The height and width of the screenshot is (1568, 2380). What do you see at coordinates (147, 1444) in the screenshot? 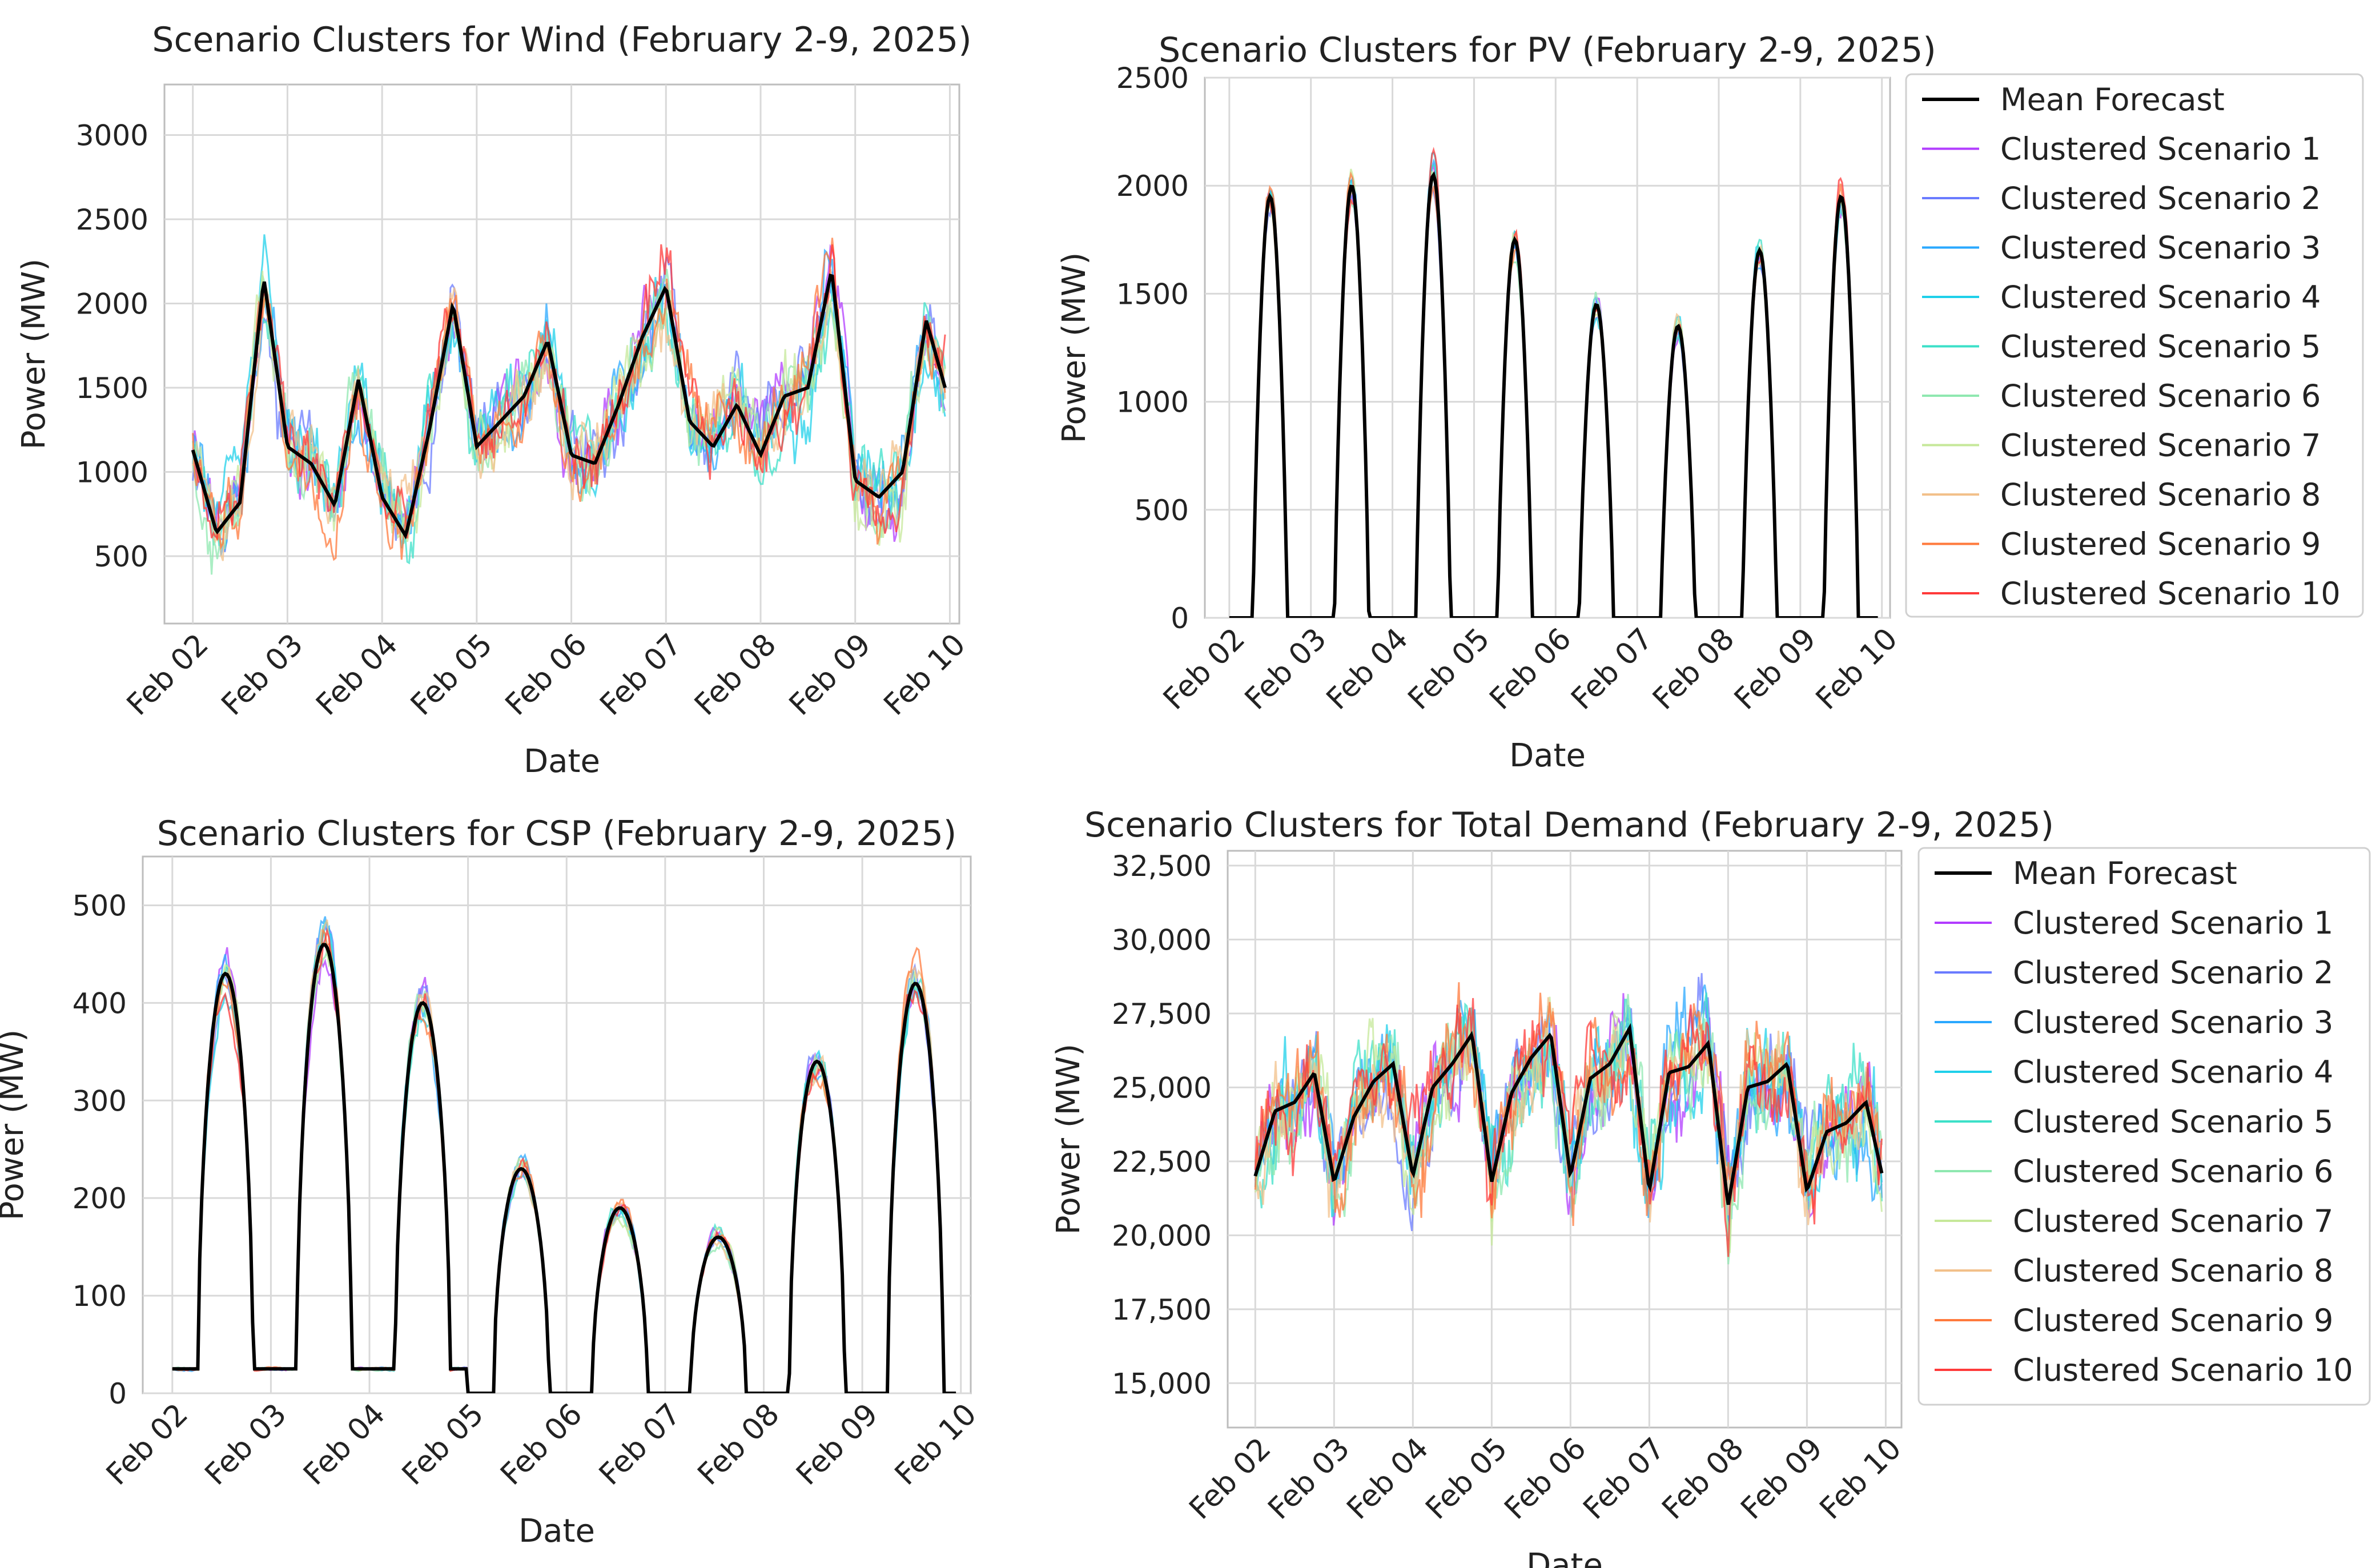
I see `csp-xtick-label: Feb 02` at bounding box center [147, 1444].